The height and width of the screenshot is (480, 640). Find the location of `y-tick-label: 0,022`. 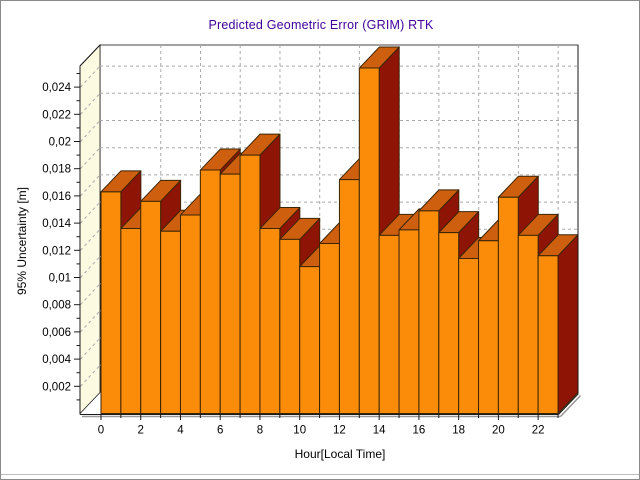

y-tick-label: 0,022 is located at coordinates (56, 115).